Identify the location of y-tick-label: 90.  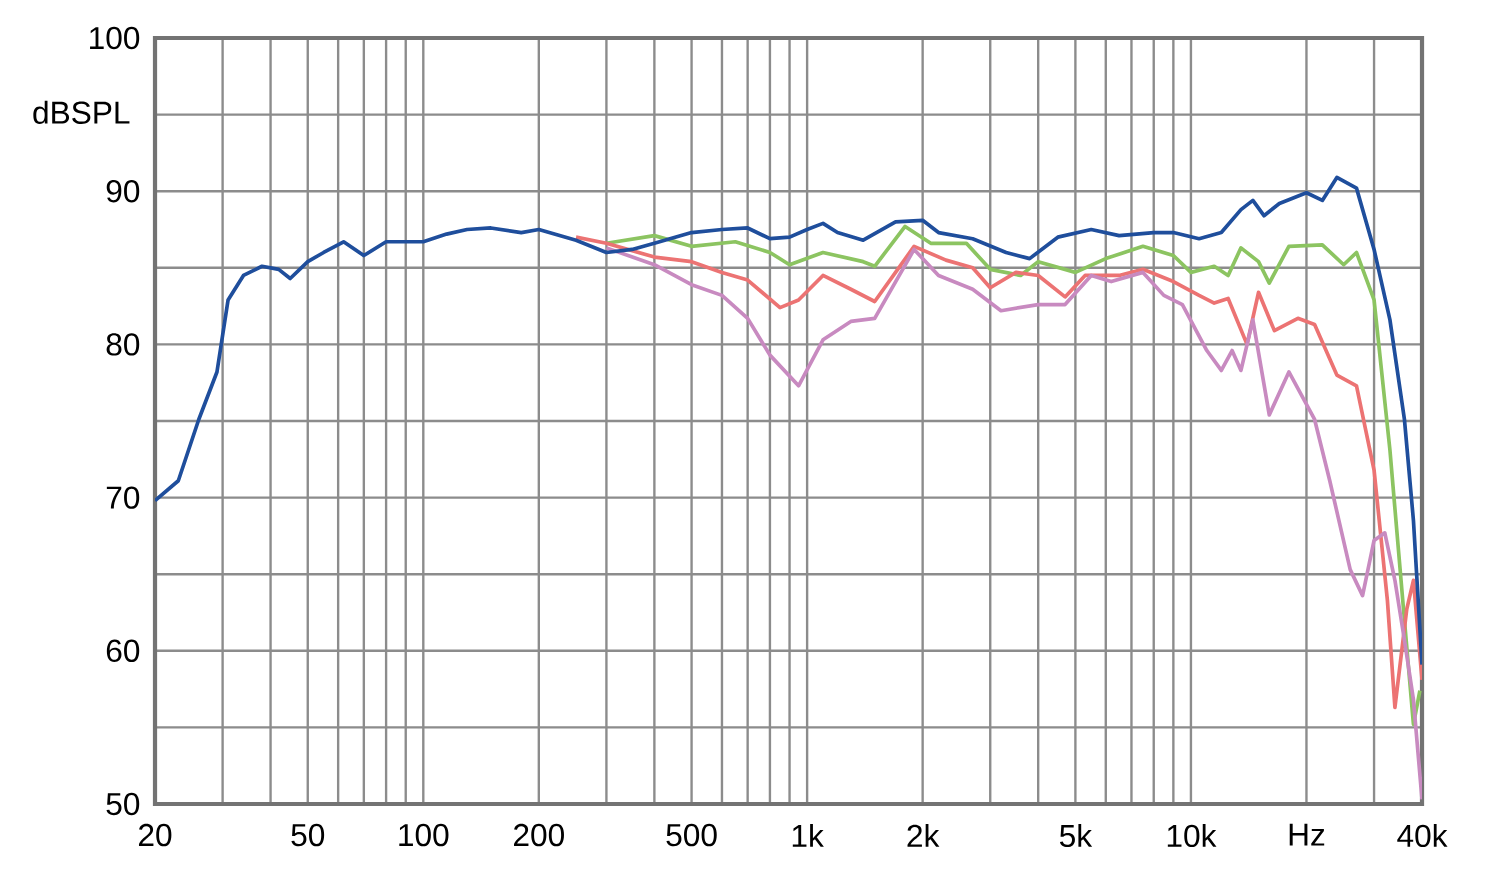
(123, 191).